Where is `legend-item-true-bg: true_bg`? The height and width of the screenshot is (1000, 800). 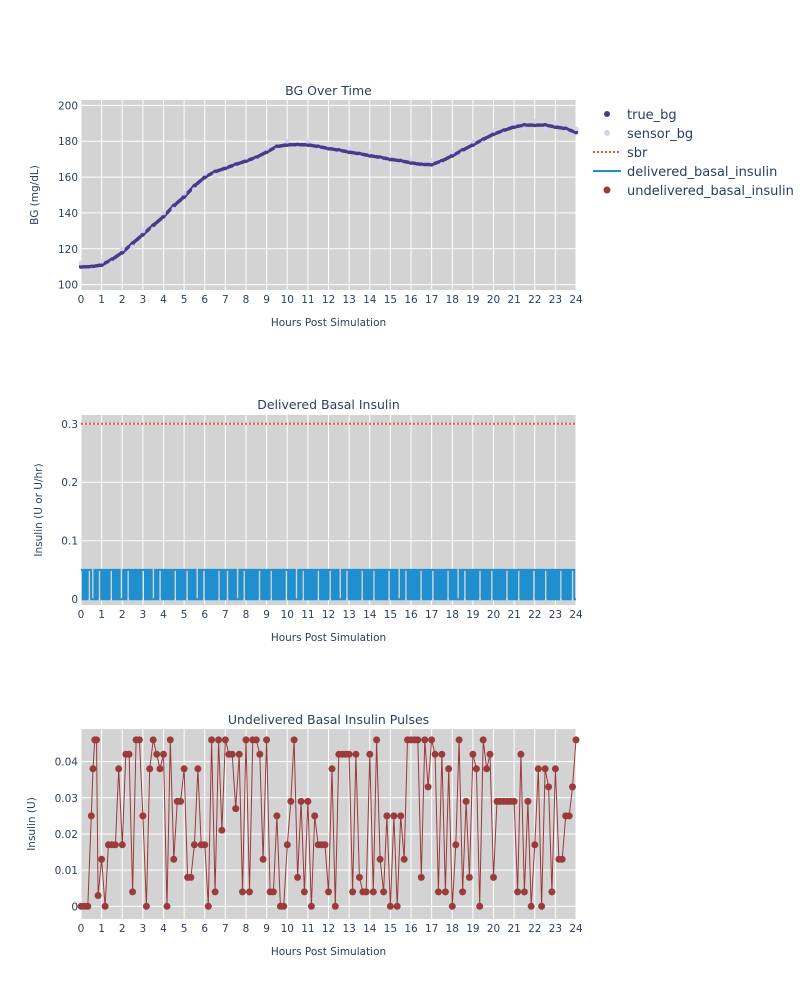
legend-item-true-bg: true_bg is located at coordinates (640, 115).